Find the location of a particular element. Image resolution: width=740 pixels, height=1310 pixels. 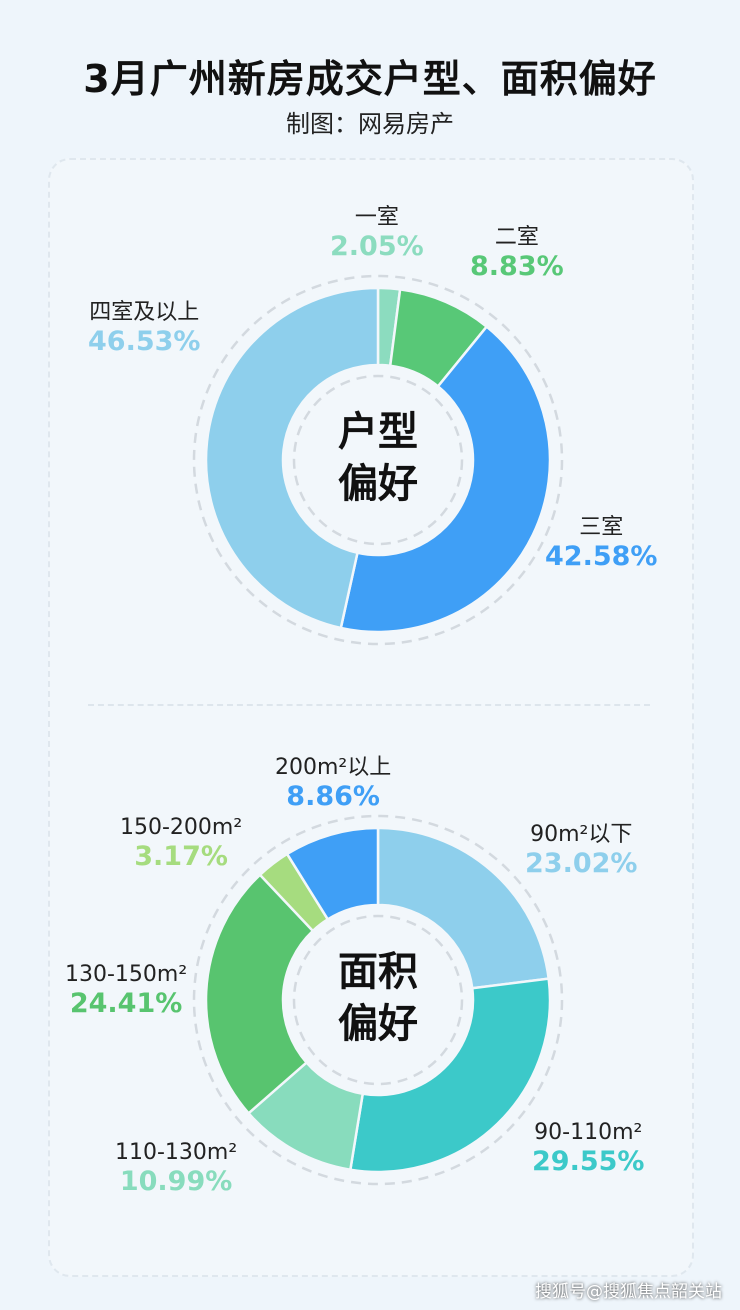

donut-center-title-2: 面积偏好 is located at coordinates (378, 998).